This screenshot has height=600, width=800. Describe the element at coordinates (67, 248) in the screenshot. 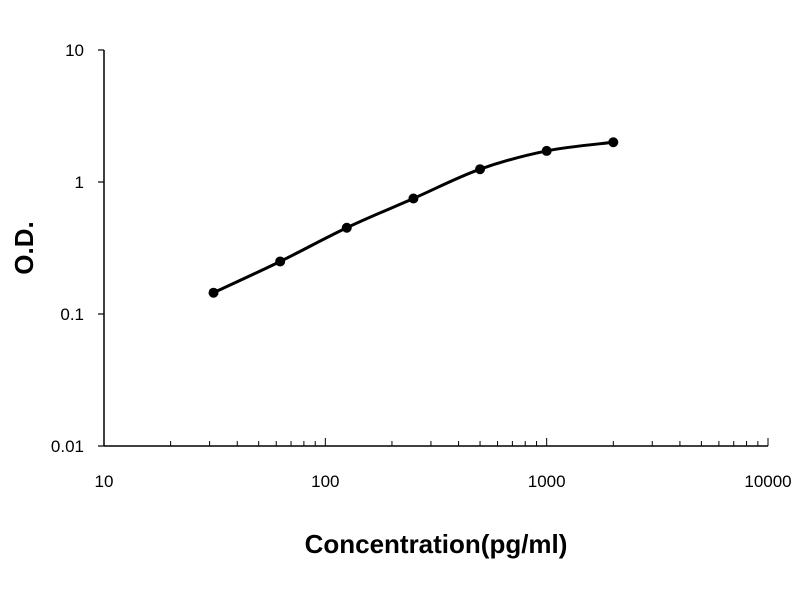

I see `y-tick-labels: 10 1 0.1 0.01` at that location.